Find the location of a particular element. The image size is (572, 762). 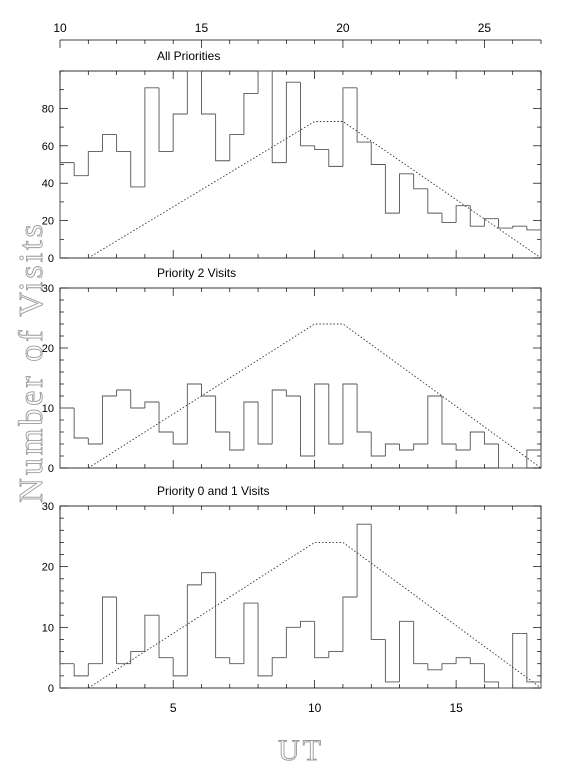

y-tick-label: 80 is located at coordinates (48, 109).